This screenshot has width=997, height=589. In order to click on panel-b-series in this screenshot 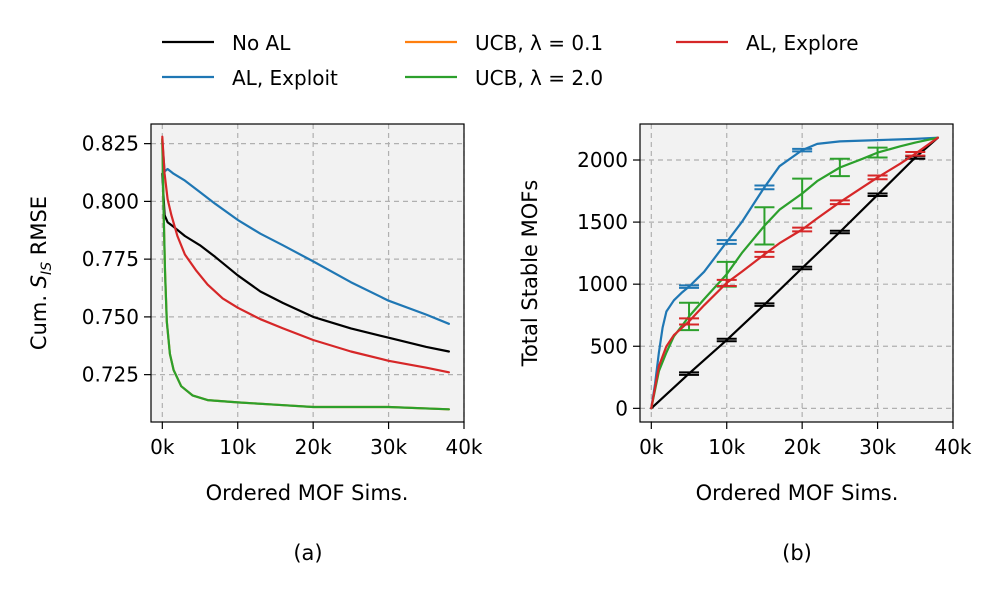, I will do `click(795, 273)`.